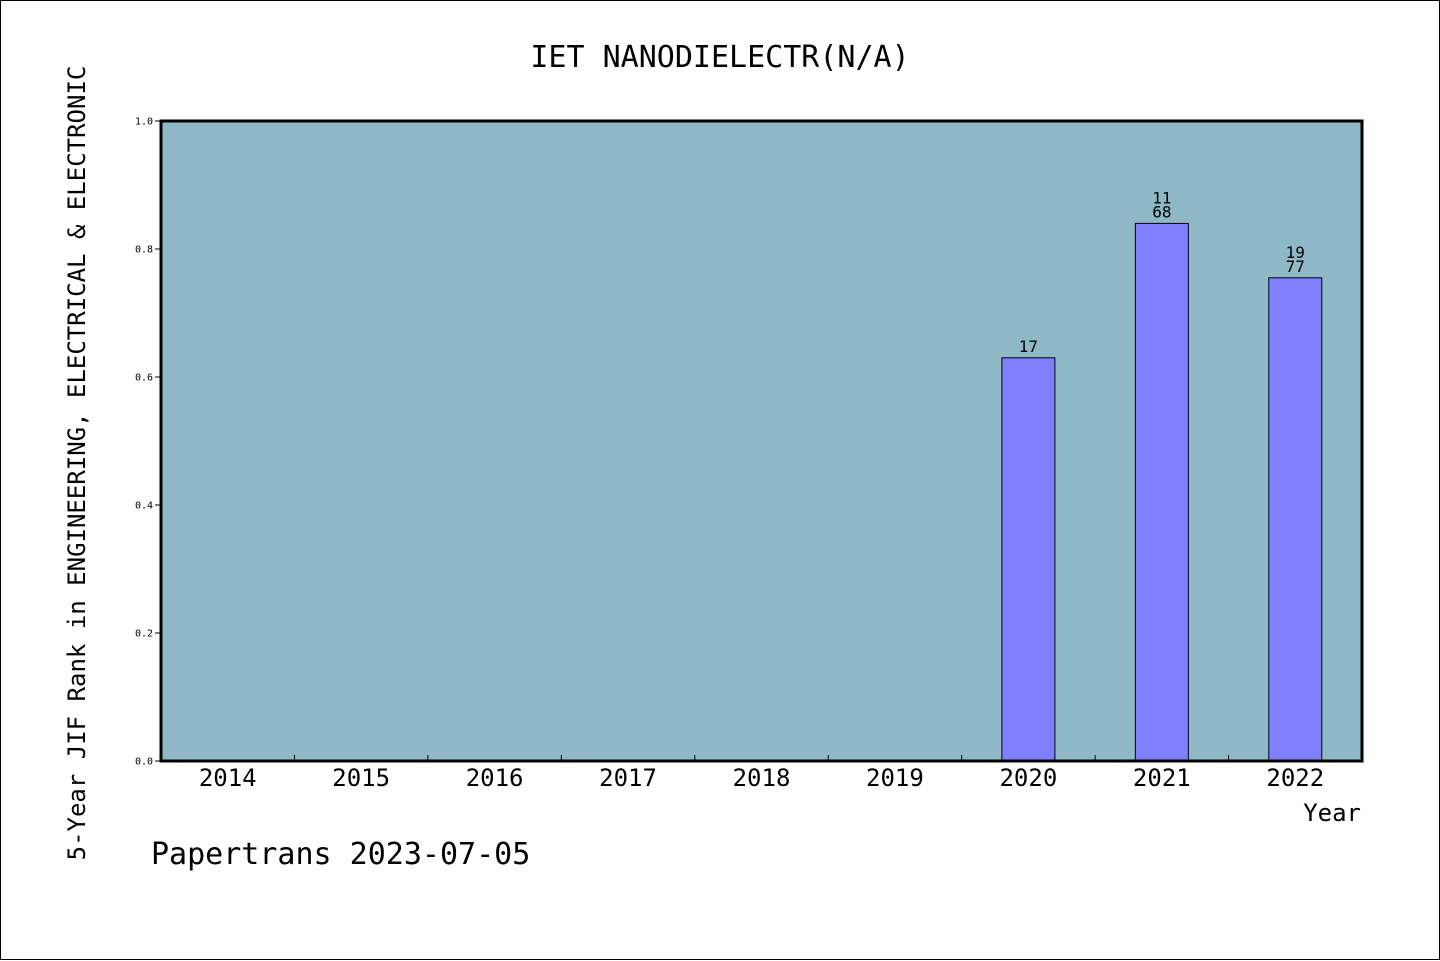  Describe the element at coordinates (762, 778) in the screenshot. I see `x-tick-label: 2018` at that location.